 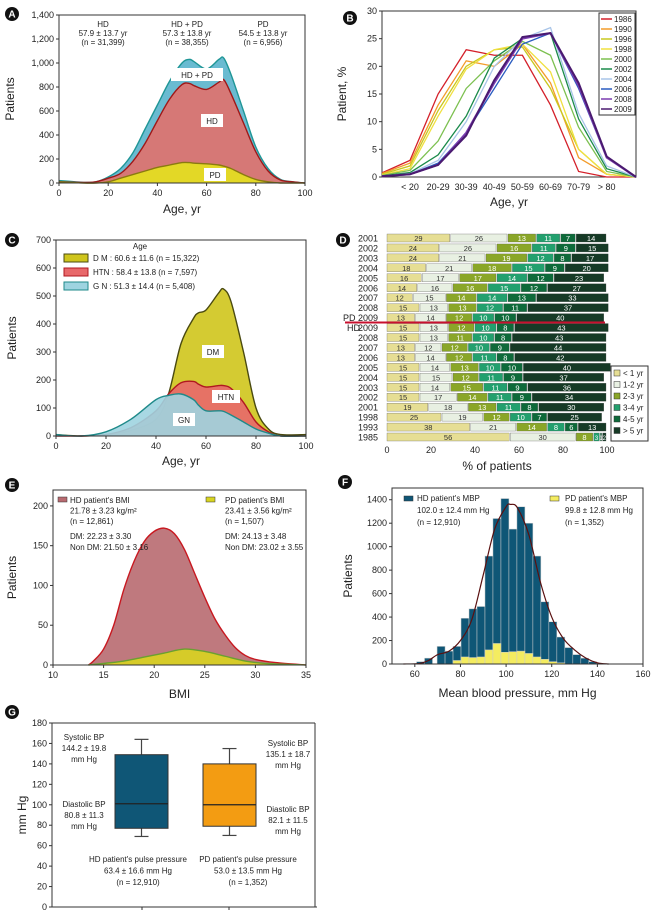 I want to click on row-label: 2001, so click(x=368, y=239).